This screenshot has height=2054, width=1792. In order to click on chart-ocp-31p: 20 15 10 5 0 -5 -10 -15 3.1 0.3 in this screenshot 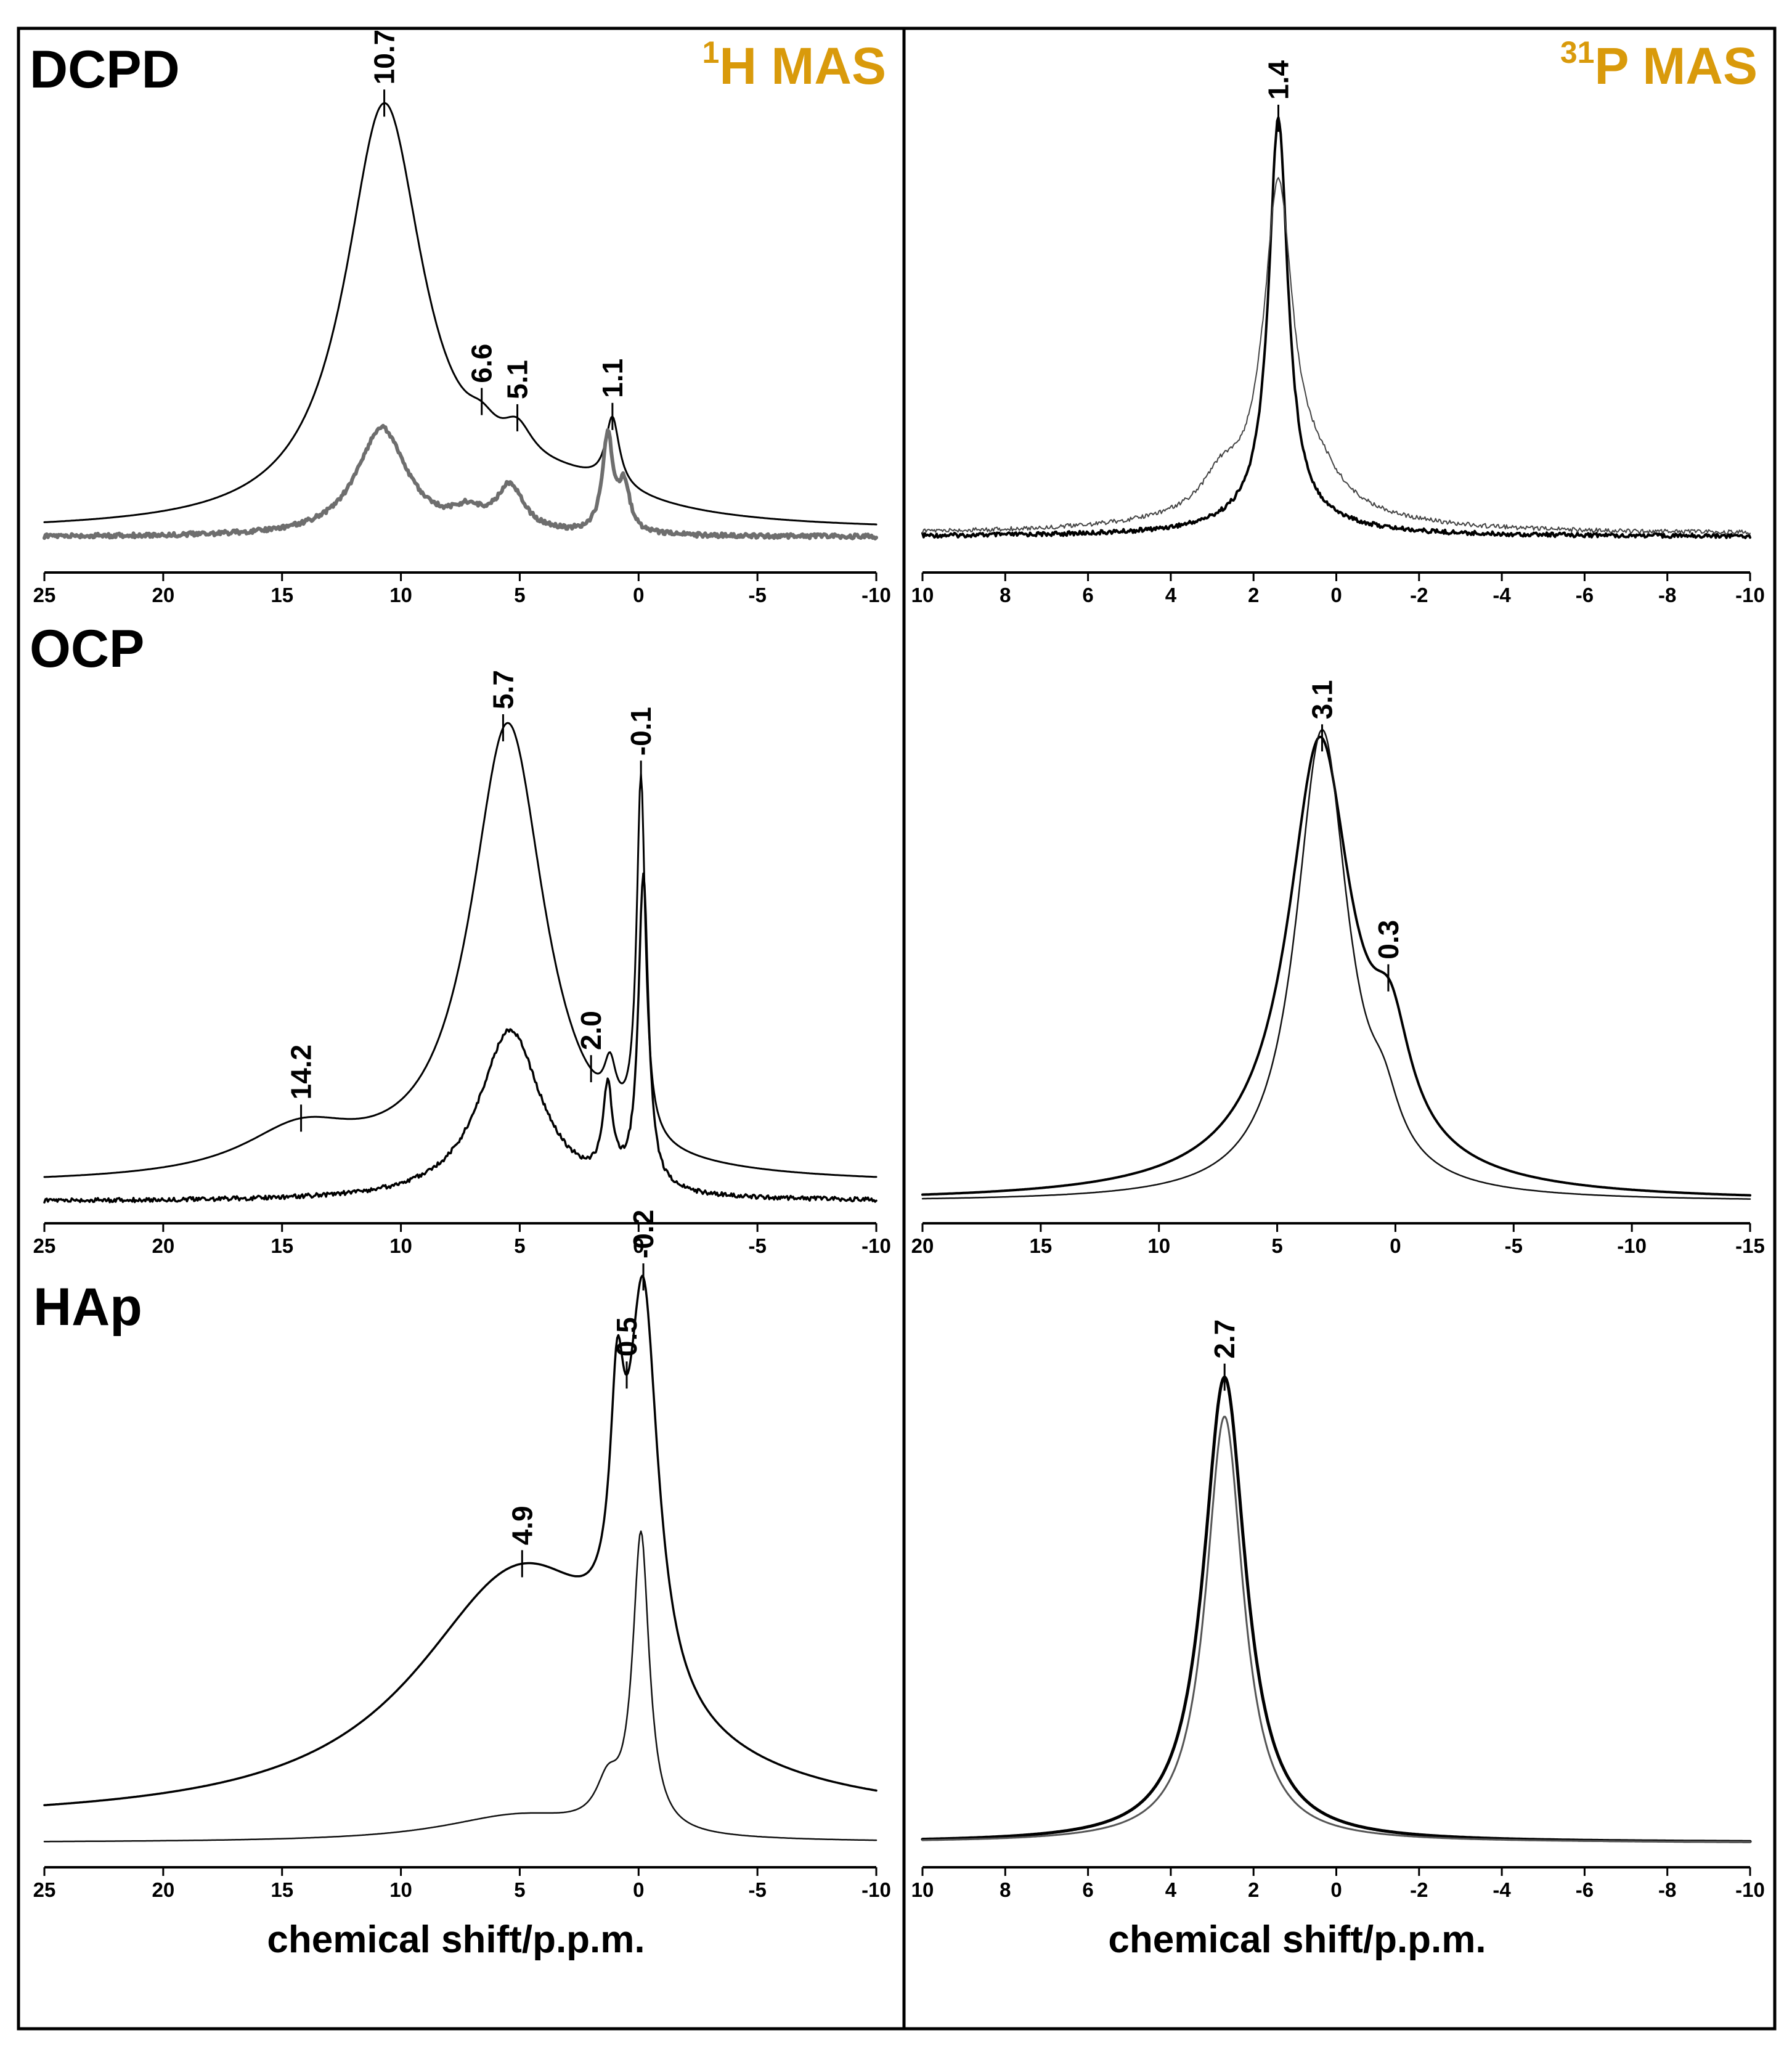, I will do `click(1338, 969)`.